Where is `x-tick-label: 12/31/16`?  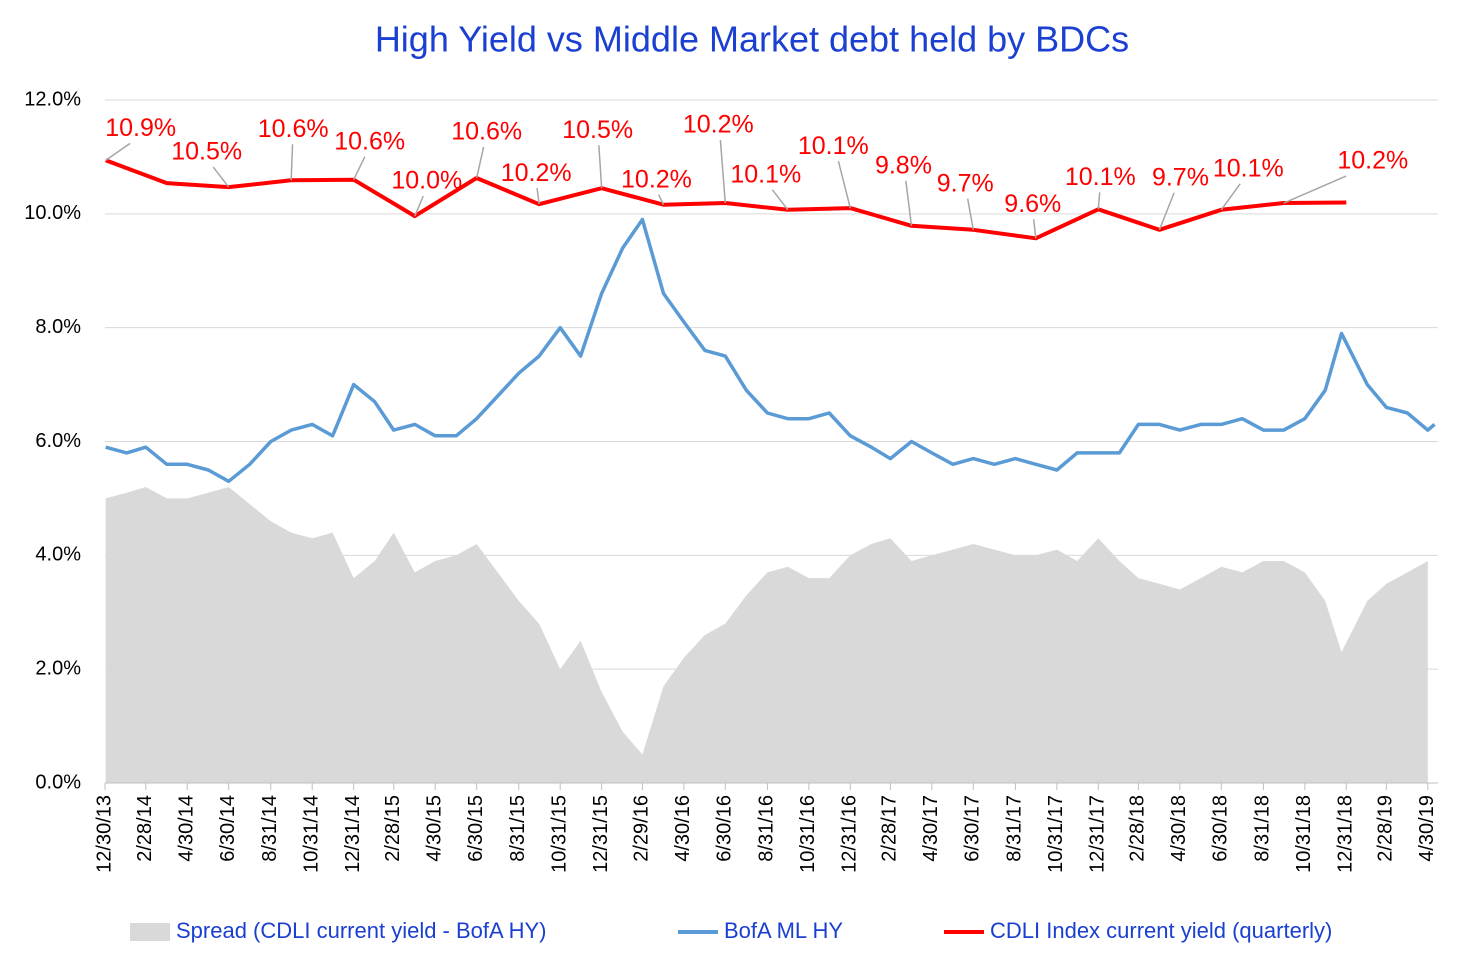 x-tick-label: 12/31/16 is located at coordinates (850, 834).